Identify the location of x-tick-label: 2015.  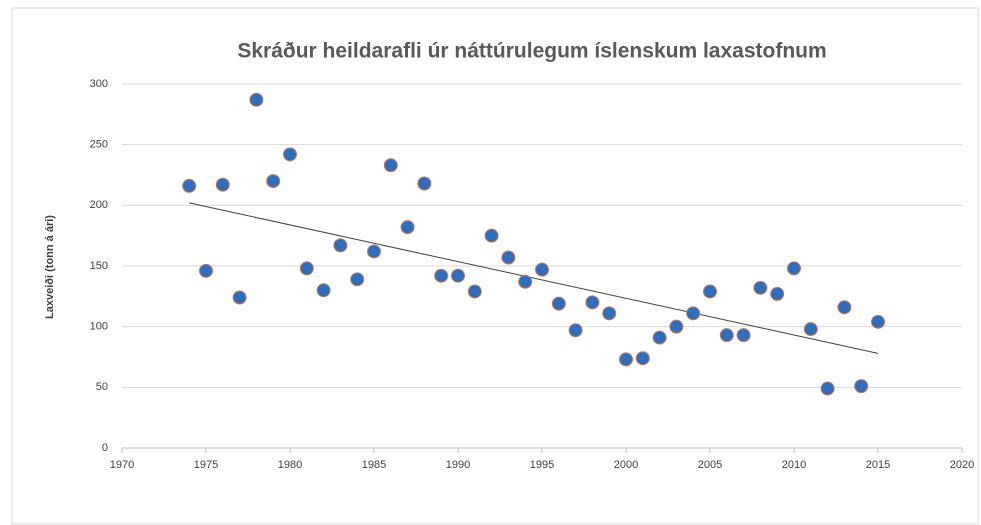
(878, 465).